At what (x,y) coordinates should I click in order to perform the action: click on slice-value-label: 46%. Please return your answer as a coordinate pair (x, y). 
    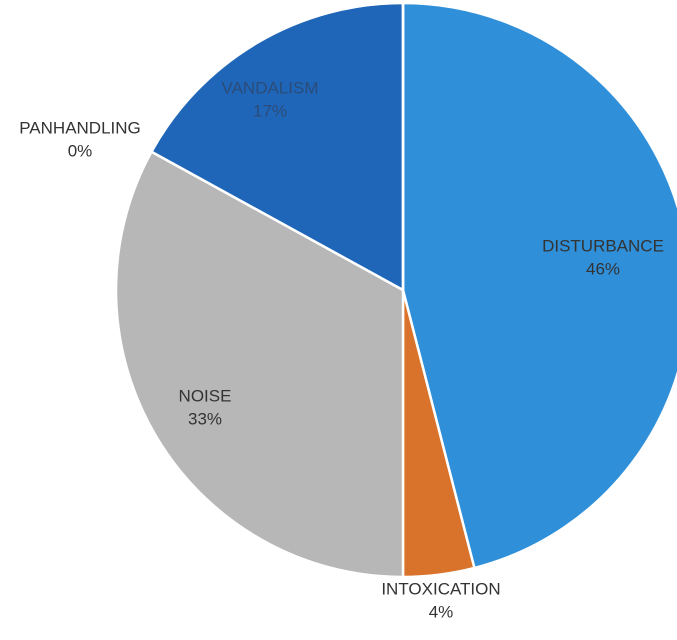
    Looking at the image, I should click on (603, 268).